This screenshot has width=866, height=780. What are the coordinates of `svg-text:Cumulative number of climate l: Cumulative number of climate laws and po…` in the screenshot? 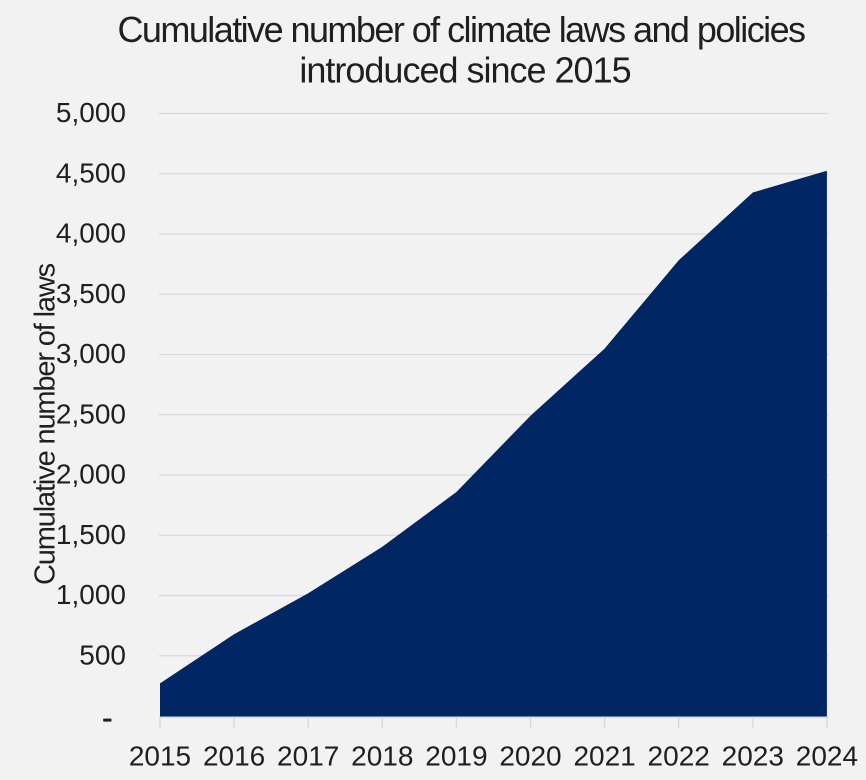 It's located at (461, 29).